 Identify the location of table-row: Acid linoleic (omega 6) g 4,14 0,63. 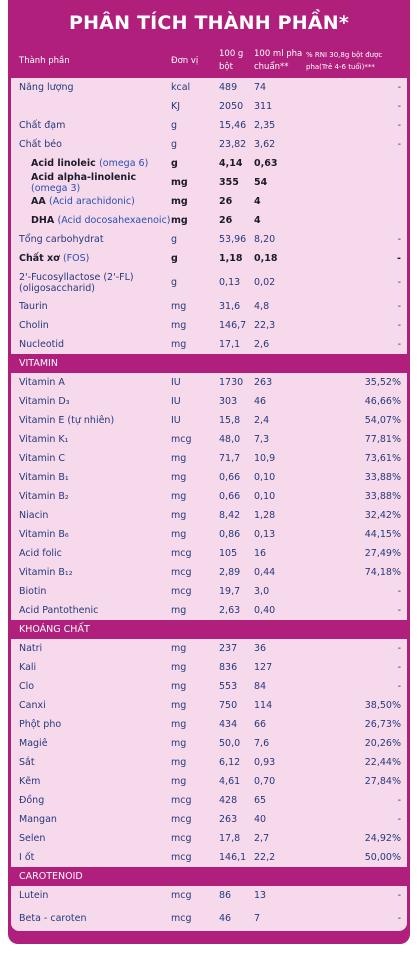
(209, 163).